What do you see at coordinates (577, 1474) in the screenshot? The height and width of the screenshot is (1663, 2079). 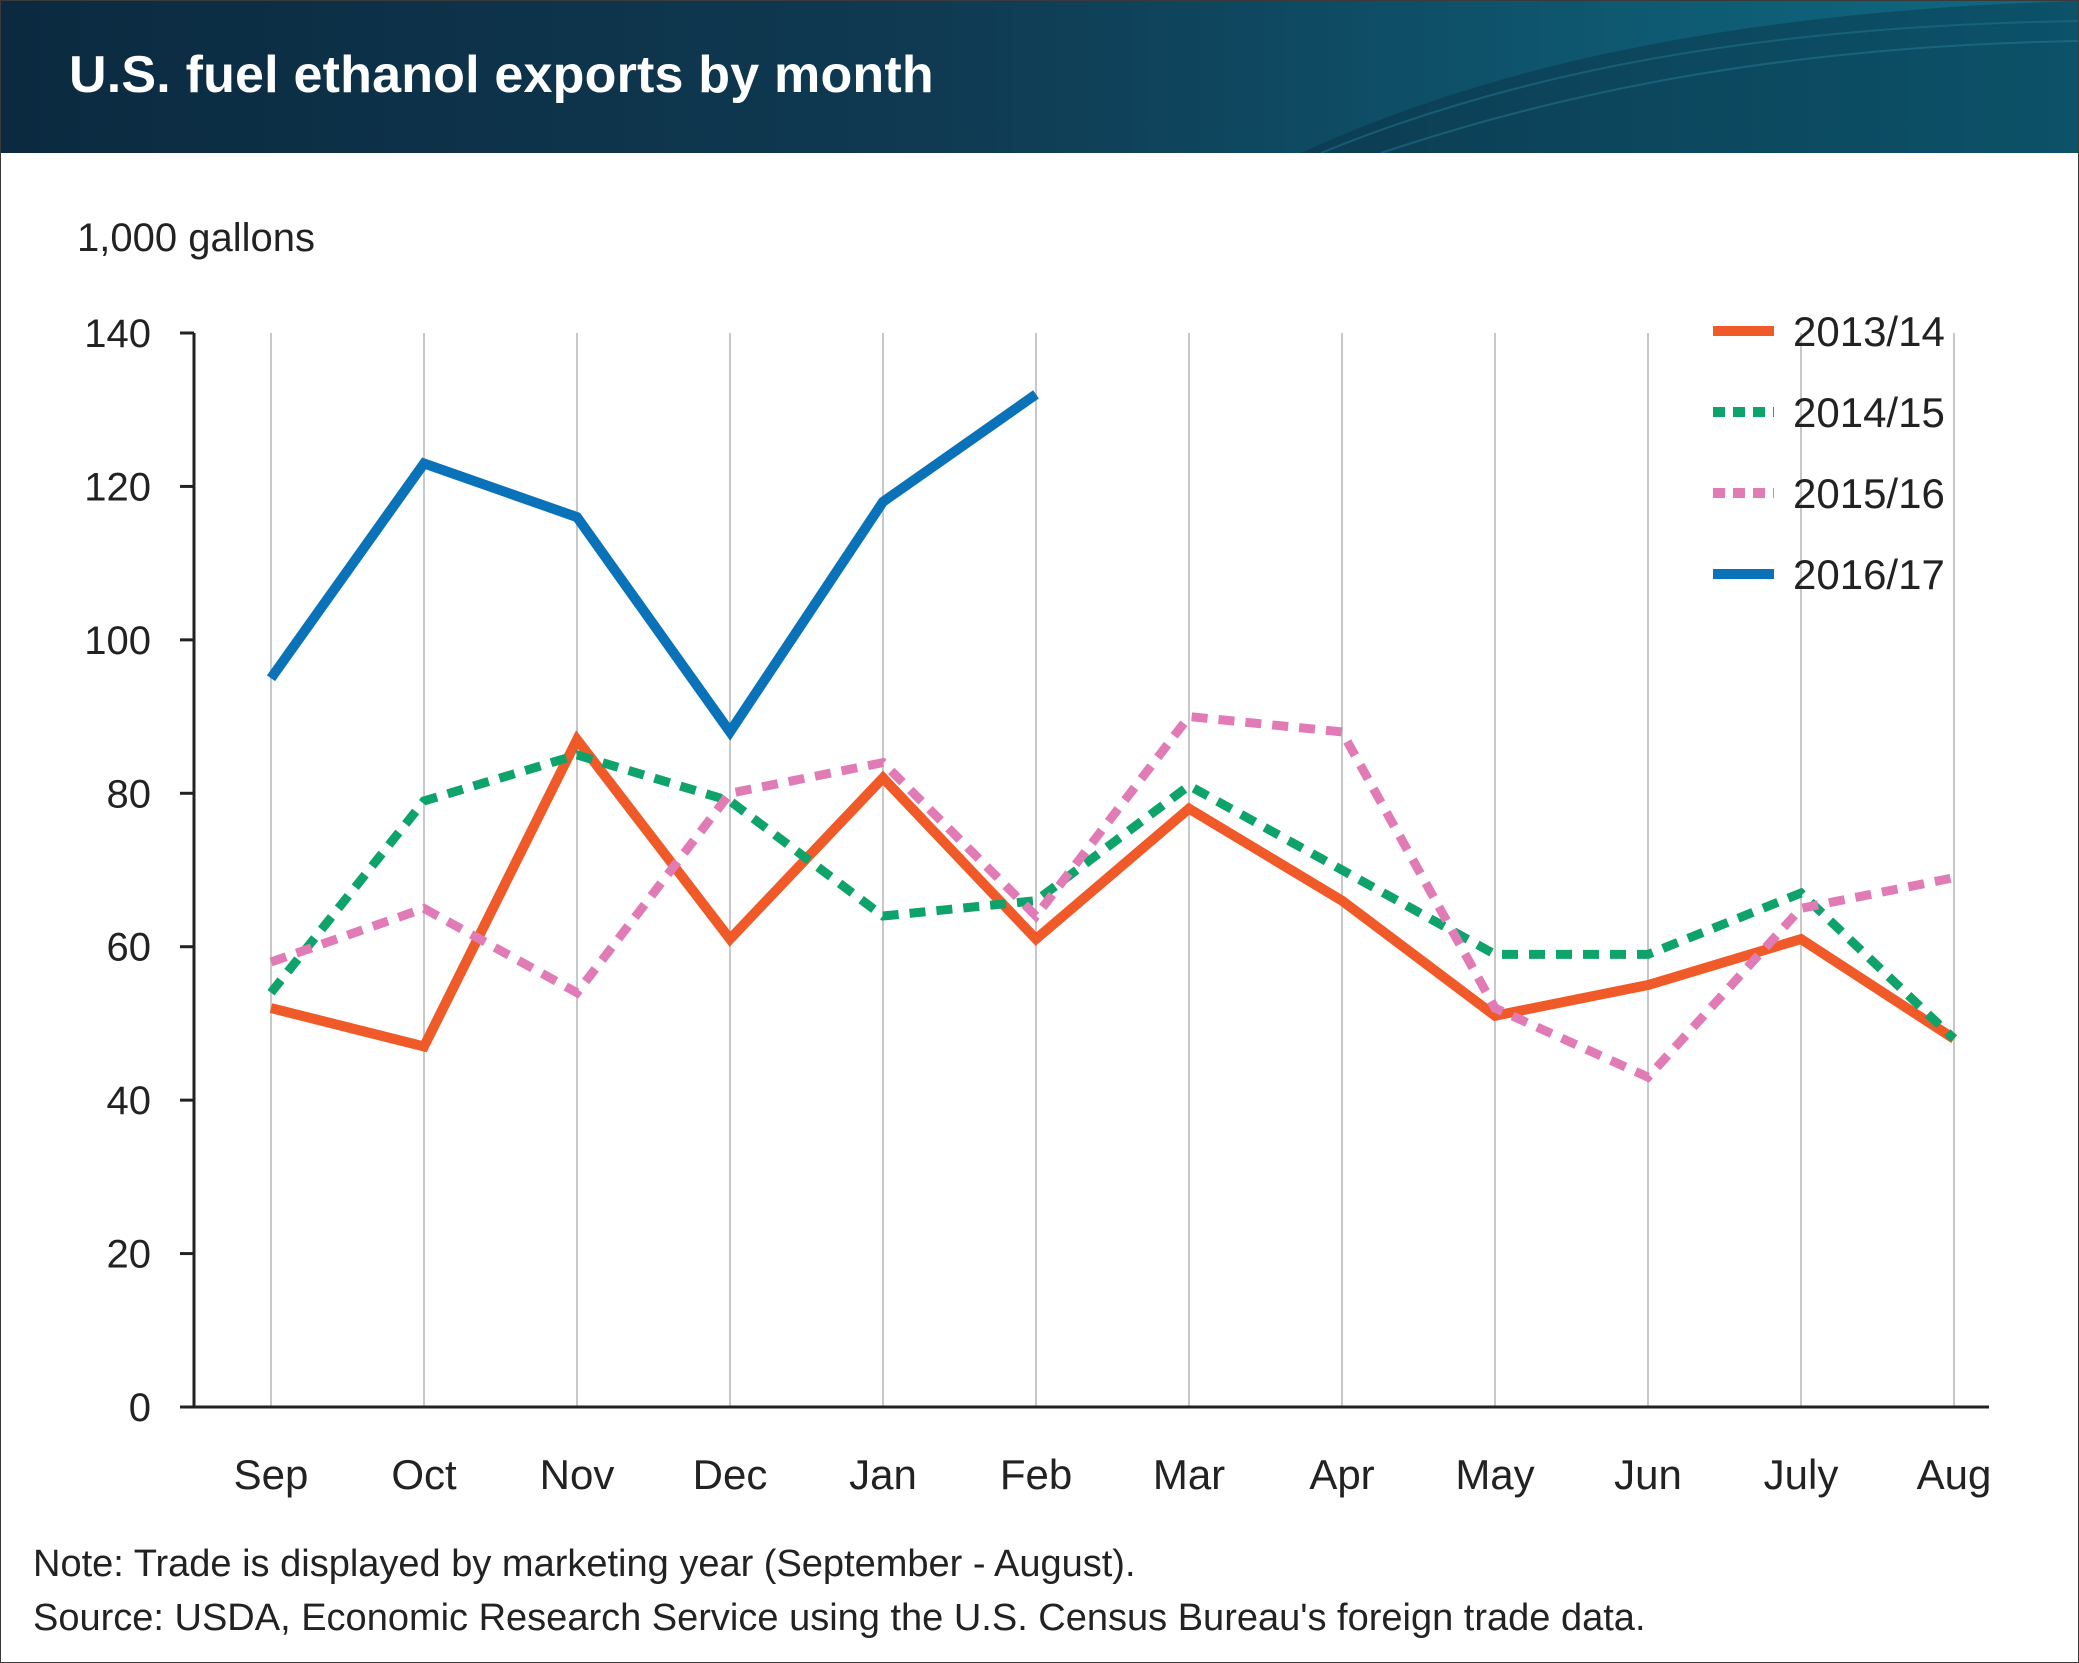 I see `x-tick-label: Nov` at bounding box center [577, 1474].